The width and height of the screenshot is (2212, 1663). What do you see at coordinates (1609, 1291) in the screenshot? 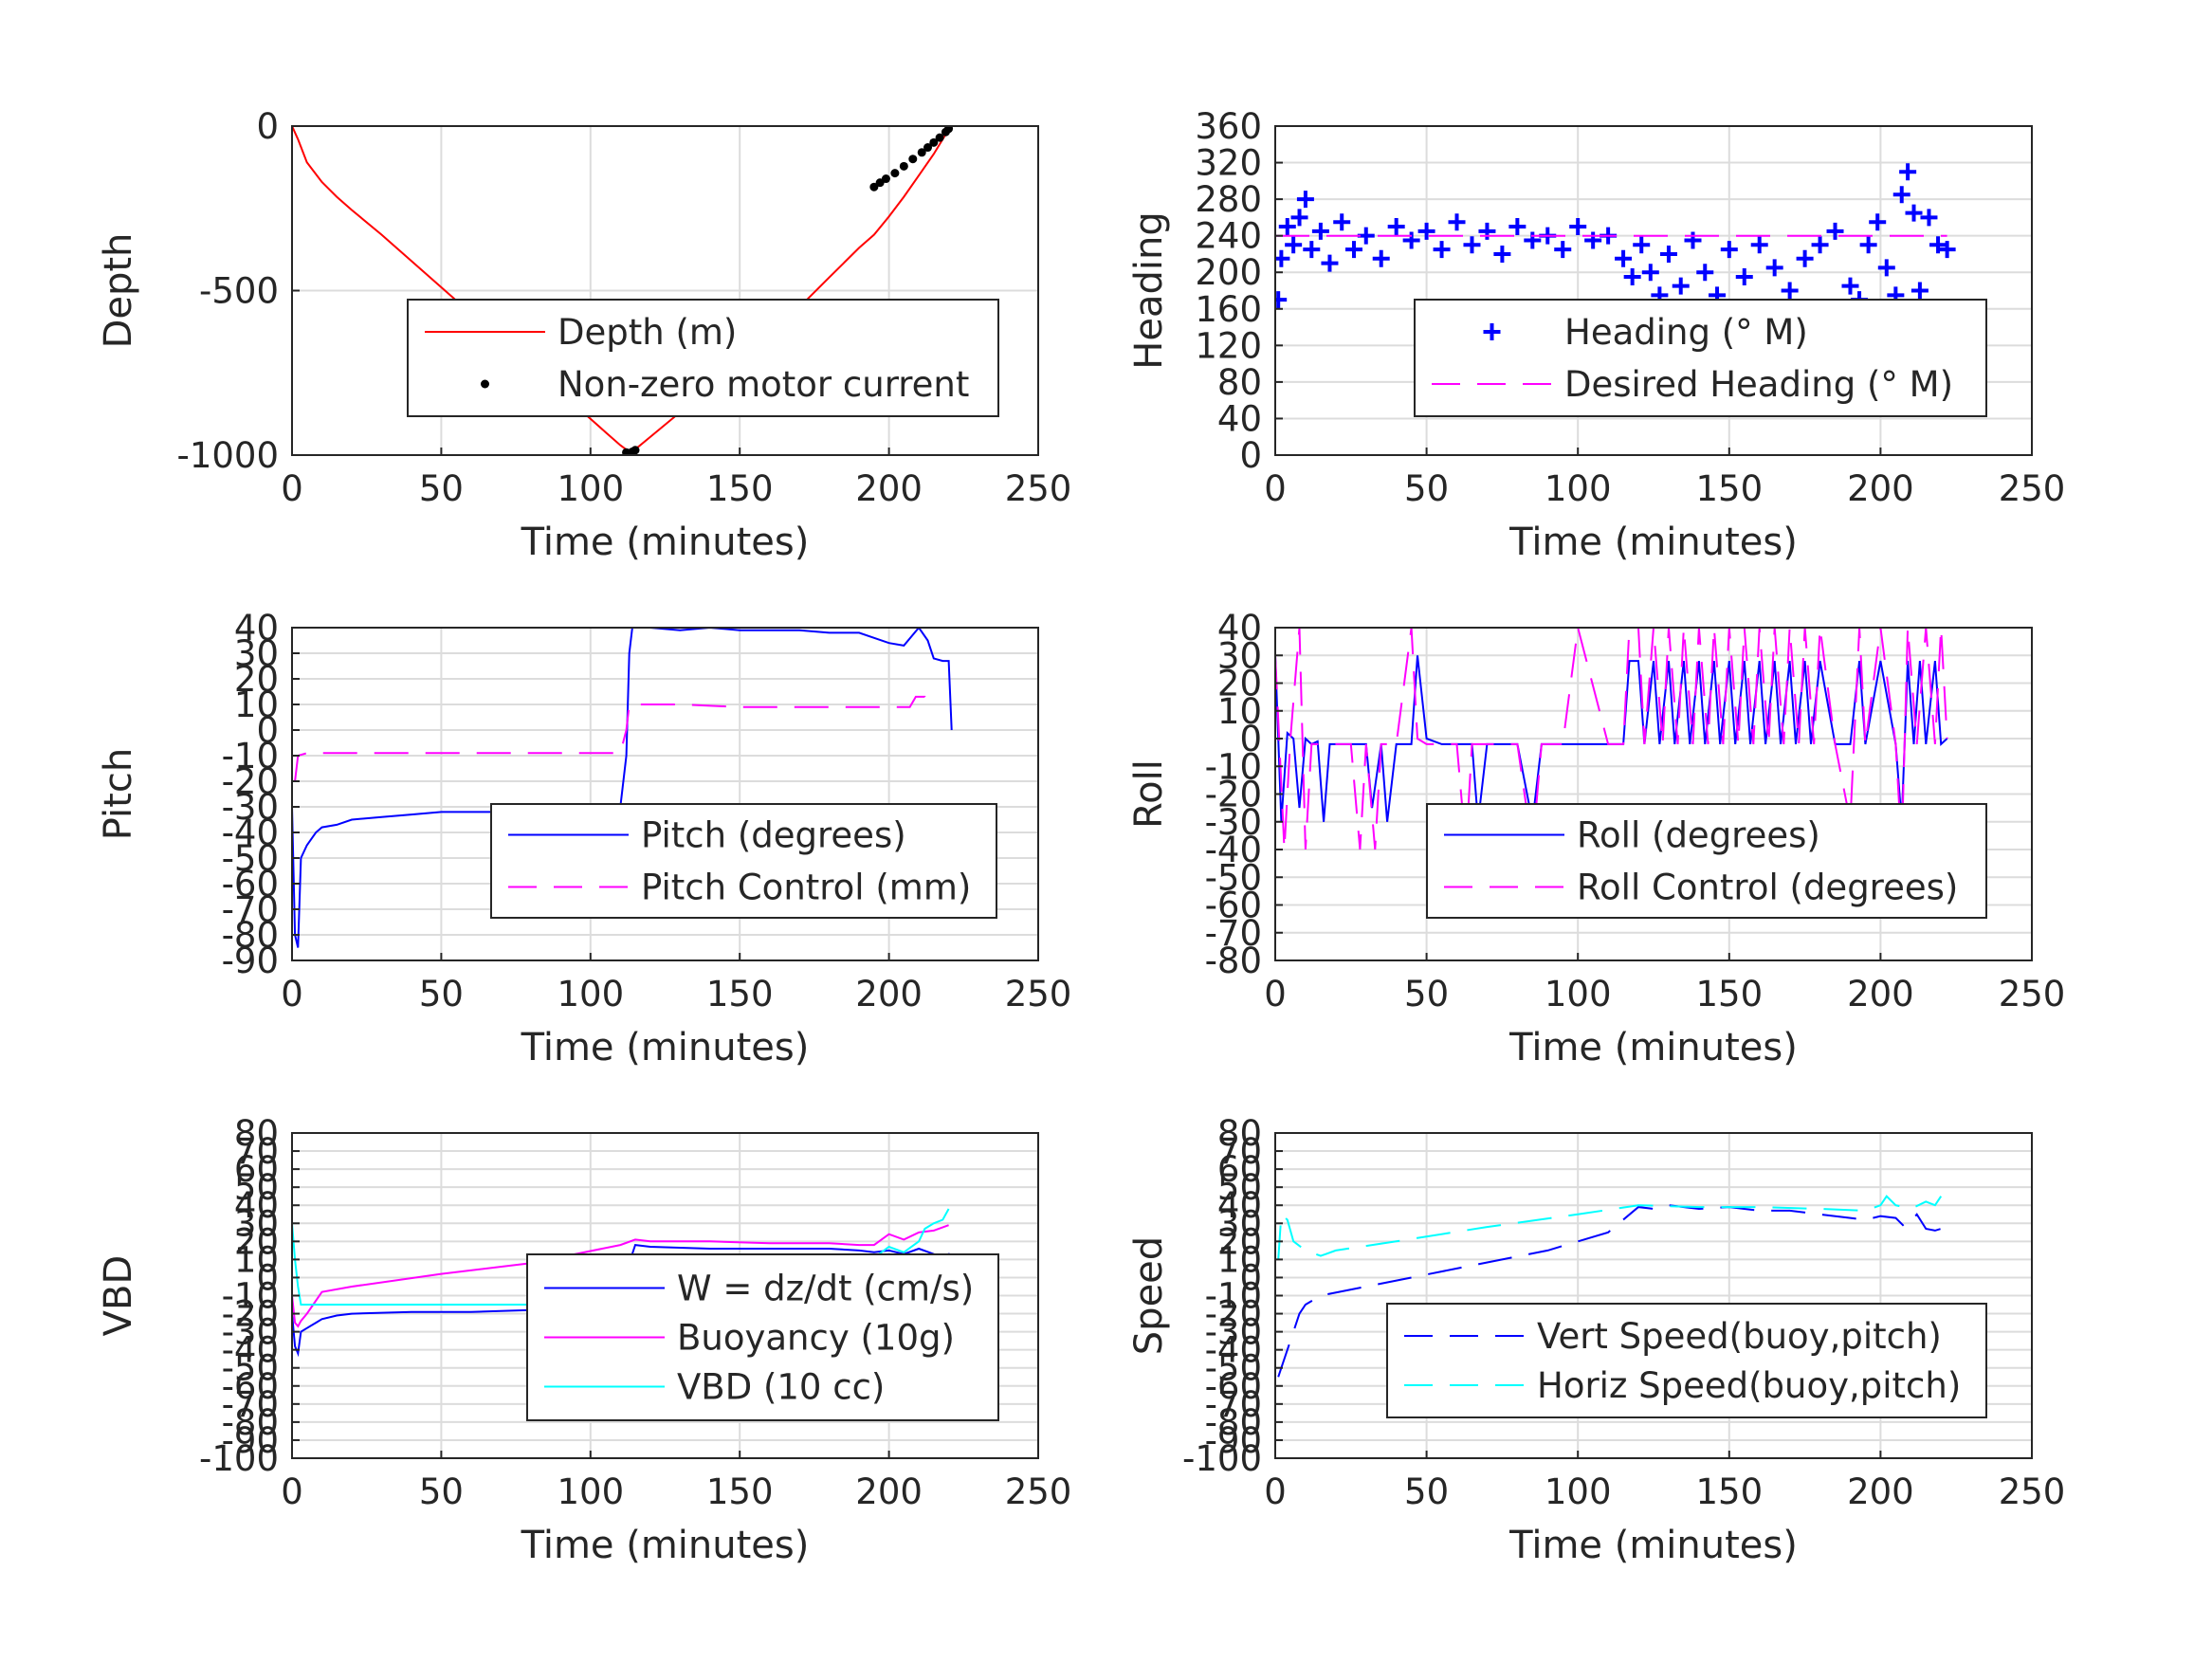
I see `series-vert-speed-buoy-pitch-line` at bounding box center [1609, 1291].